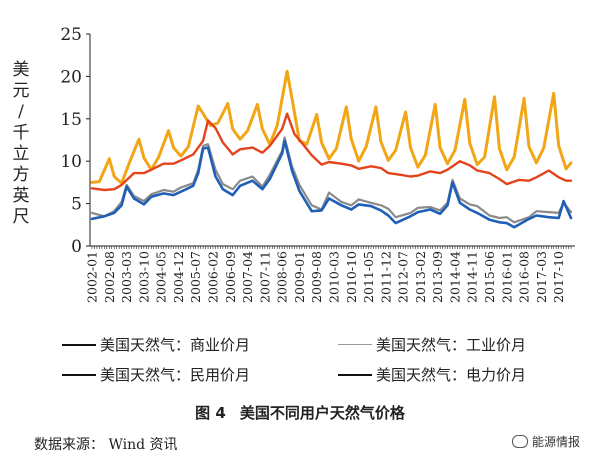 This screenshot has width=600, height=466. What do you see at coordinates (506, 277) in the screenshot?
I see `x-tick-label: 2016-01` at bounding box center [506, 277].